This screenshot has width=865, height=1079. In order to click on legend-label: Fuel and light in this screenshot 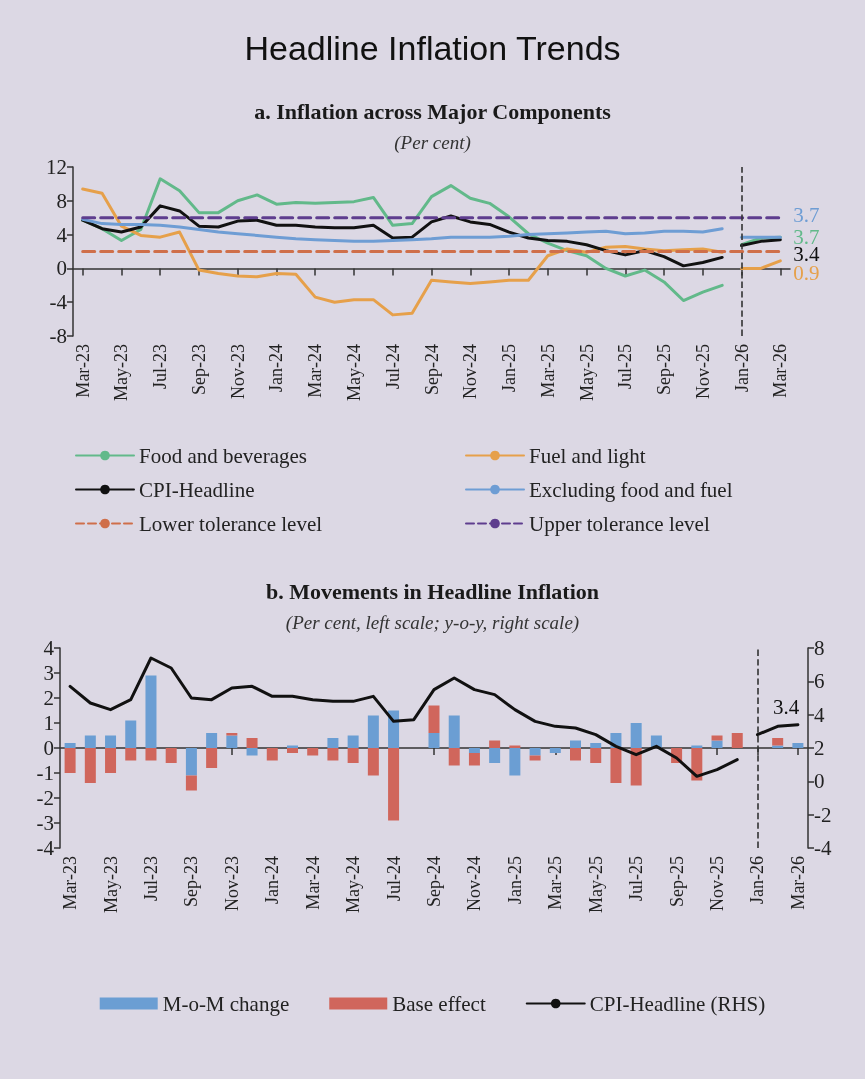, I will do `click(587, 455)`.